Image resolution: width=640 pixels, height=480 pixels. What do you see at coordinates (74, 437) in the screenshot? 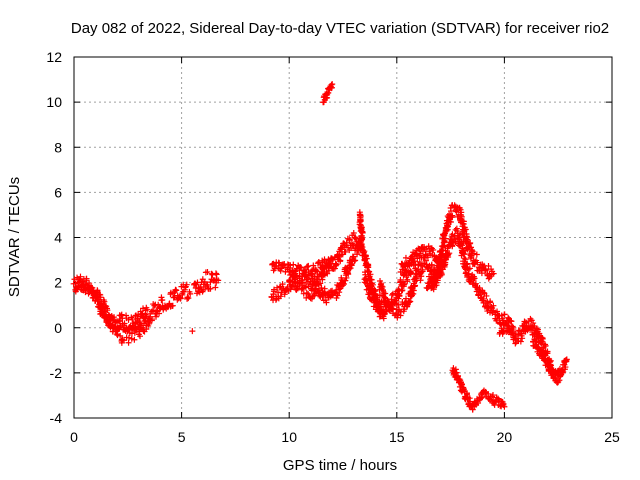
I see `x-tick-label: 0` at bounding box center [74, 437].